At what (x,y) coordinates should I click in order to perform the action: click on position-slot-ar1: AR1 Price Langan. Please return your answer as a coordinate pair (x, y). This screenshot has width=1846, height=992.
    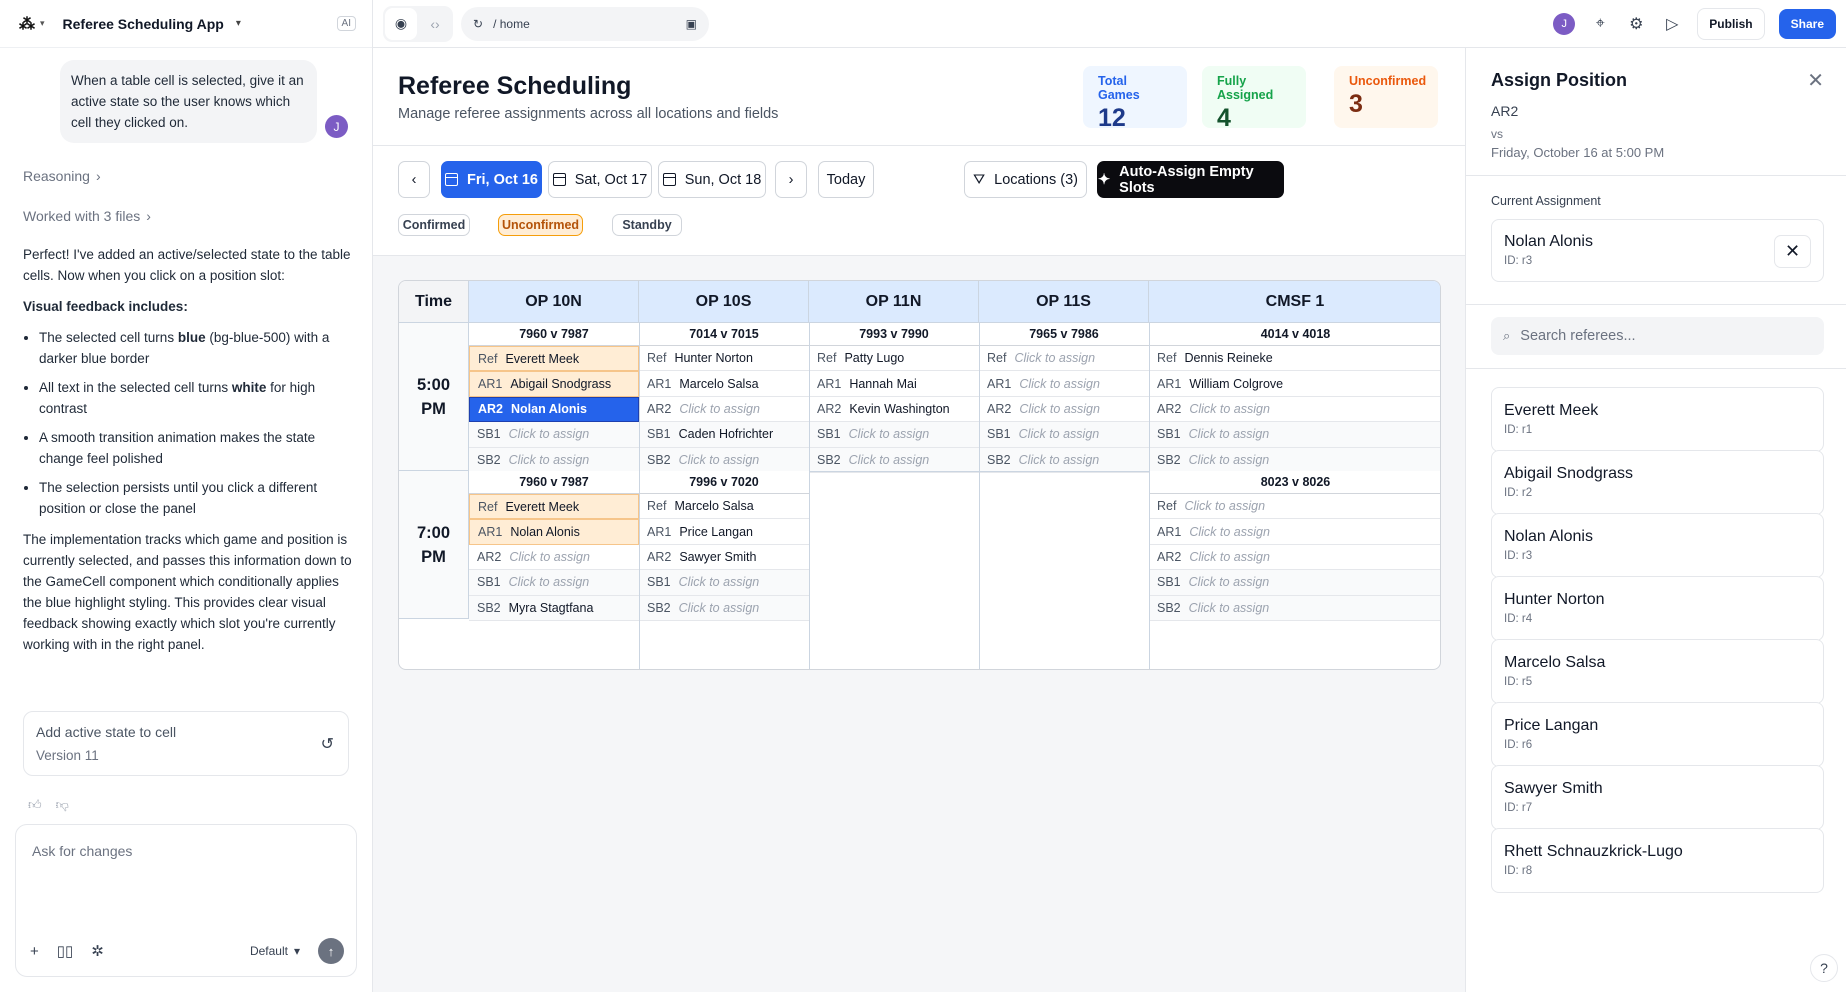
    Looking at the image, I should click on (724, 532).